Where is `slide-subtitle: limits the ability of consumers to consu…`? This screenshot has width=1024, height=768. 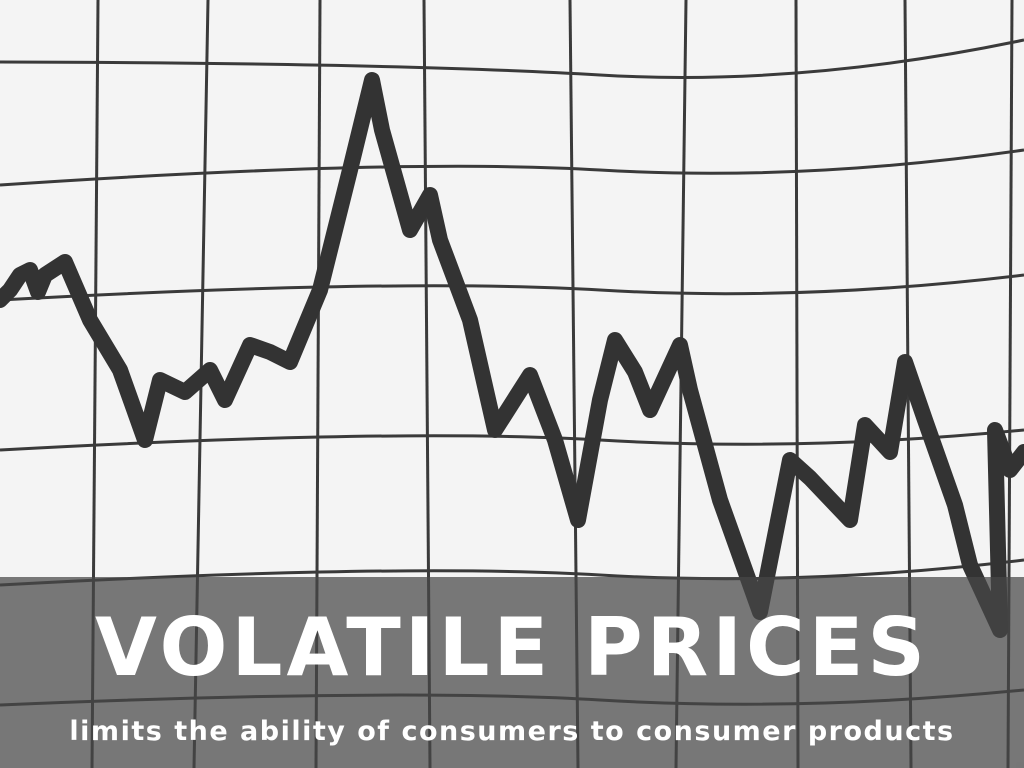 slide-subtitle: limits the ability of consumers to consu… is located at coordinates (512, 731).